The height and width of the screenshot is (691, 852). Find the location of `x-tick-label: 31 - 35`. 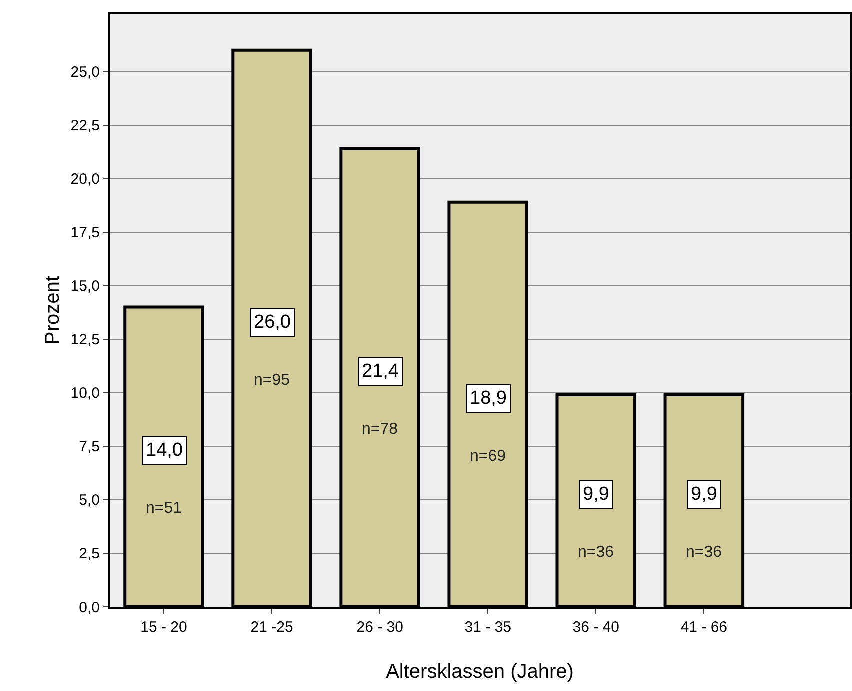

x-tick-label: 31 - 35 is located at coordinates (488, 627).